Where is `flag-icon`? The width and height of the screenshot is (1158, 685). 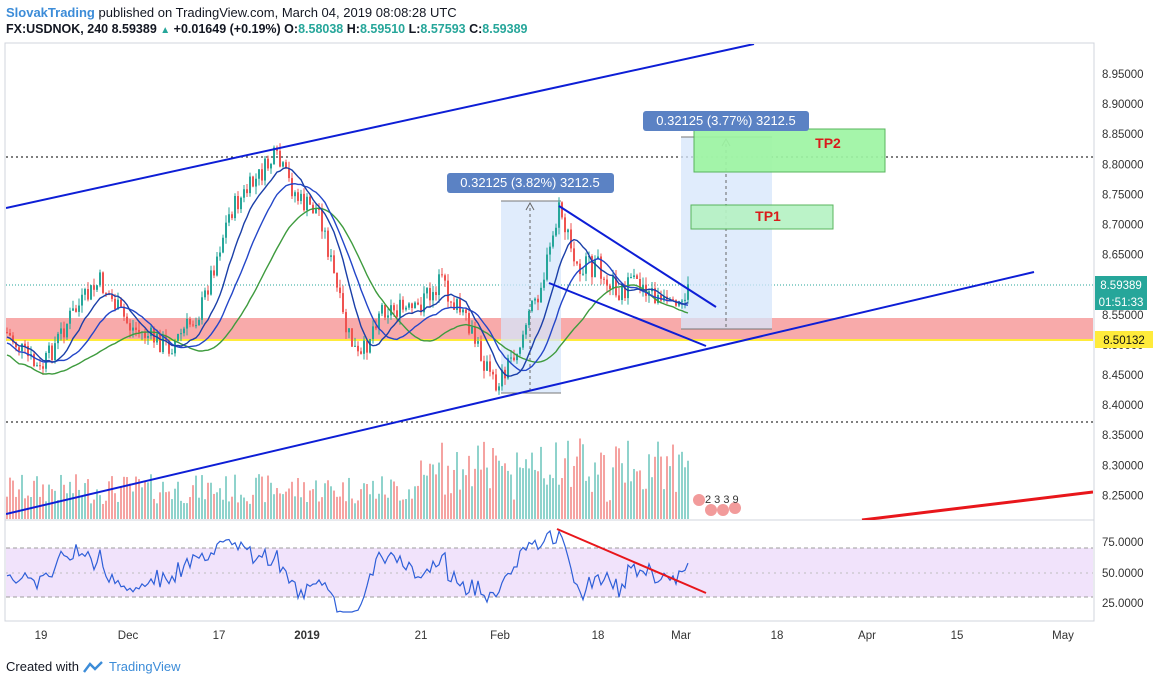 flag-icon is located at coordinates (735, 508).